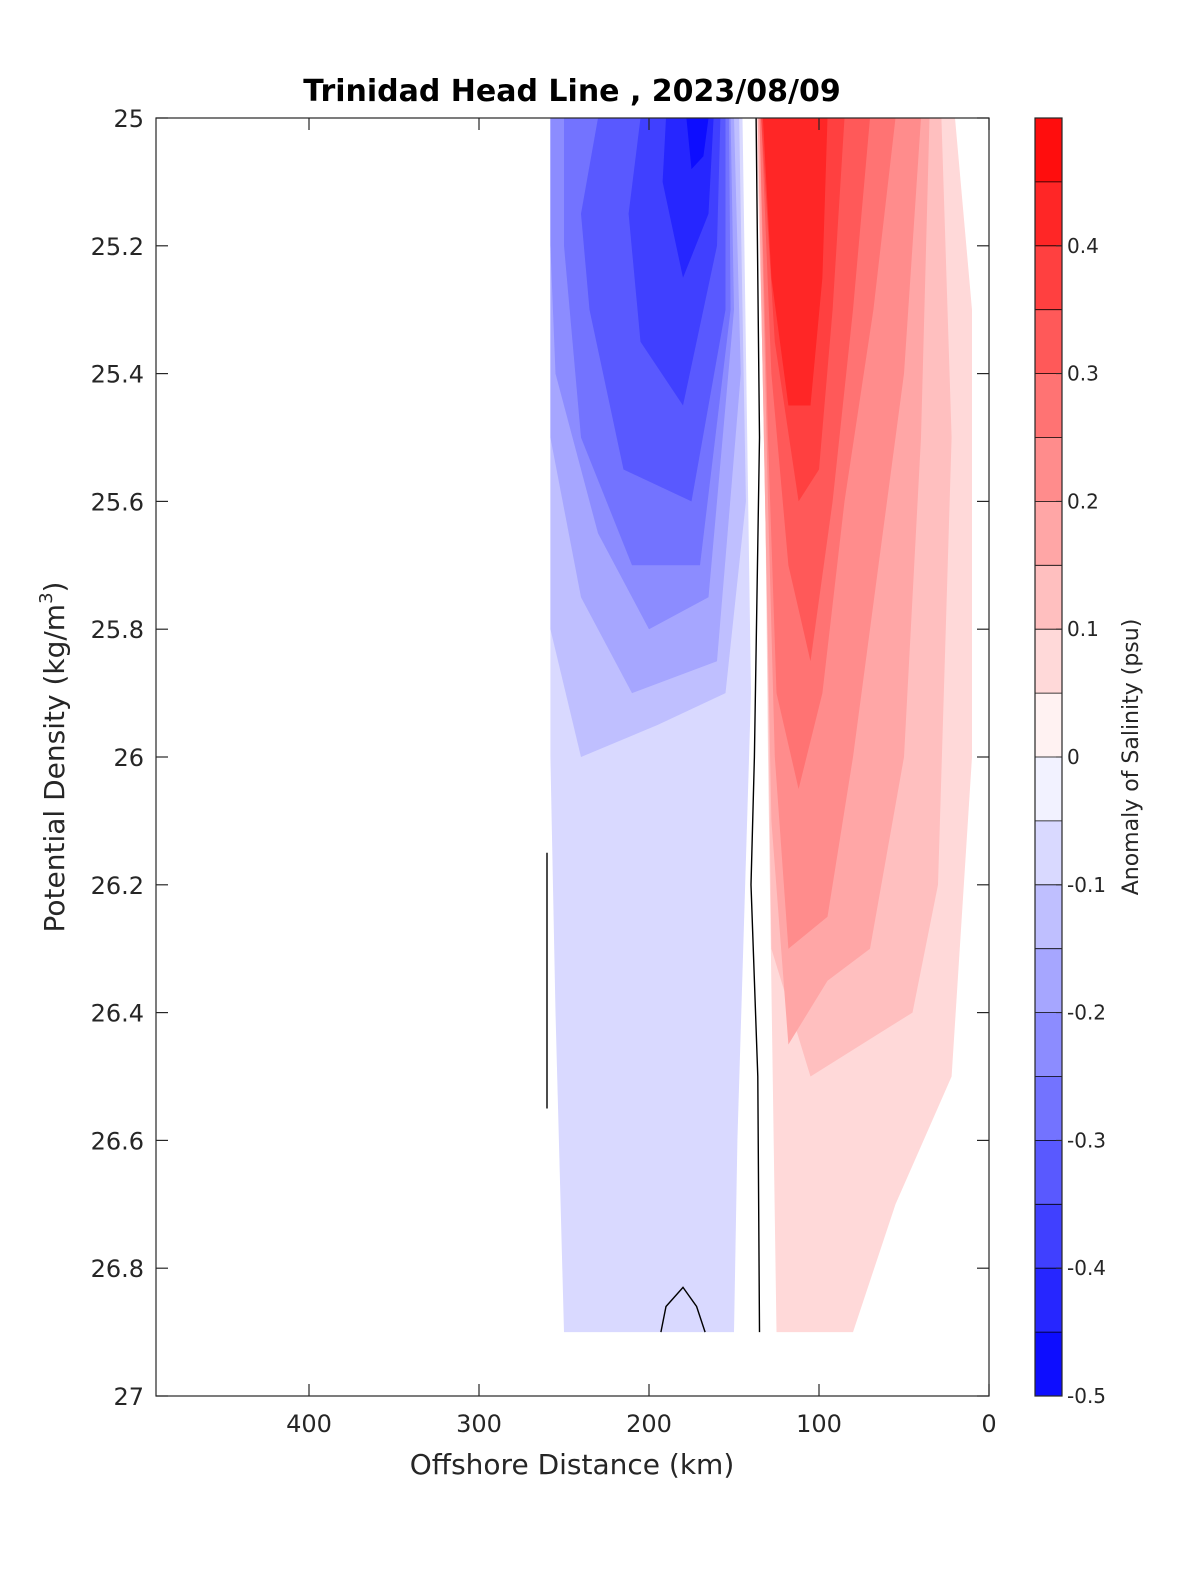 Image resolution: width=1200 pixels, height=1575 pixels. I want to click on y-axis-label-text: Potential Density (kg/m, so click(54, 768).